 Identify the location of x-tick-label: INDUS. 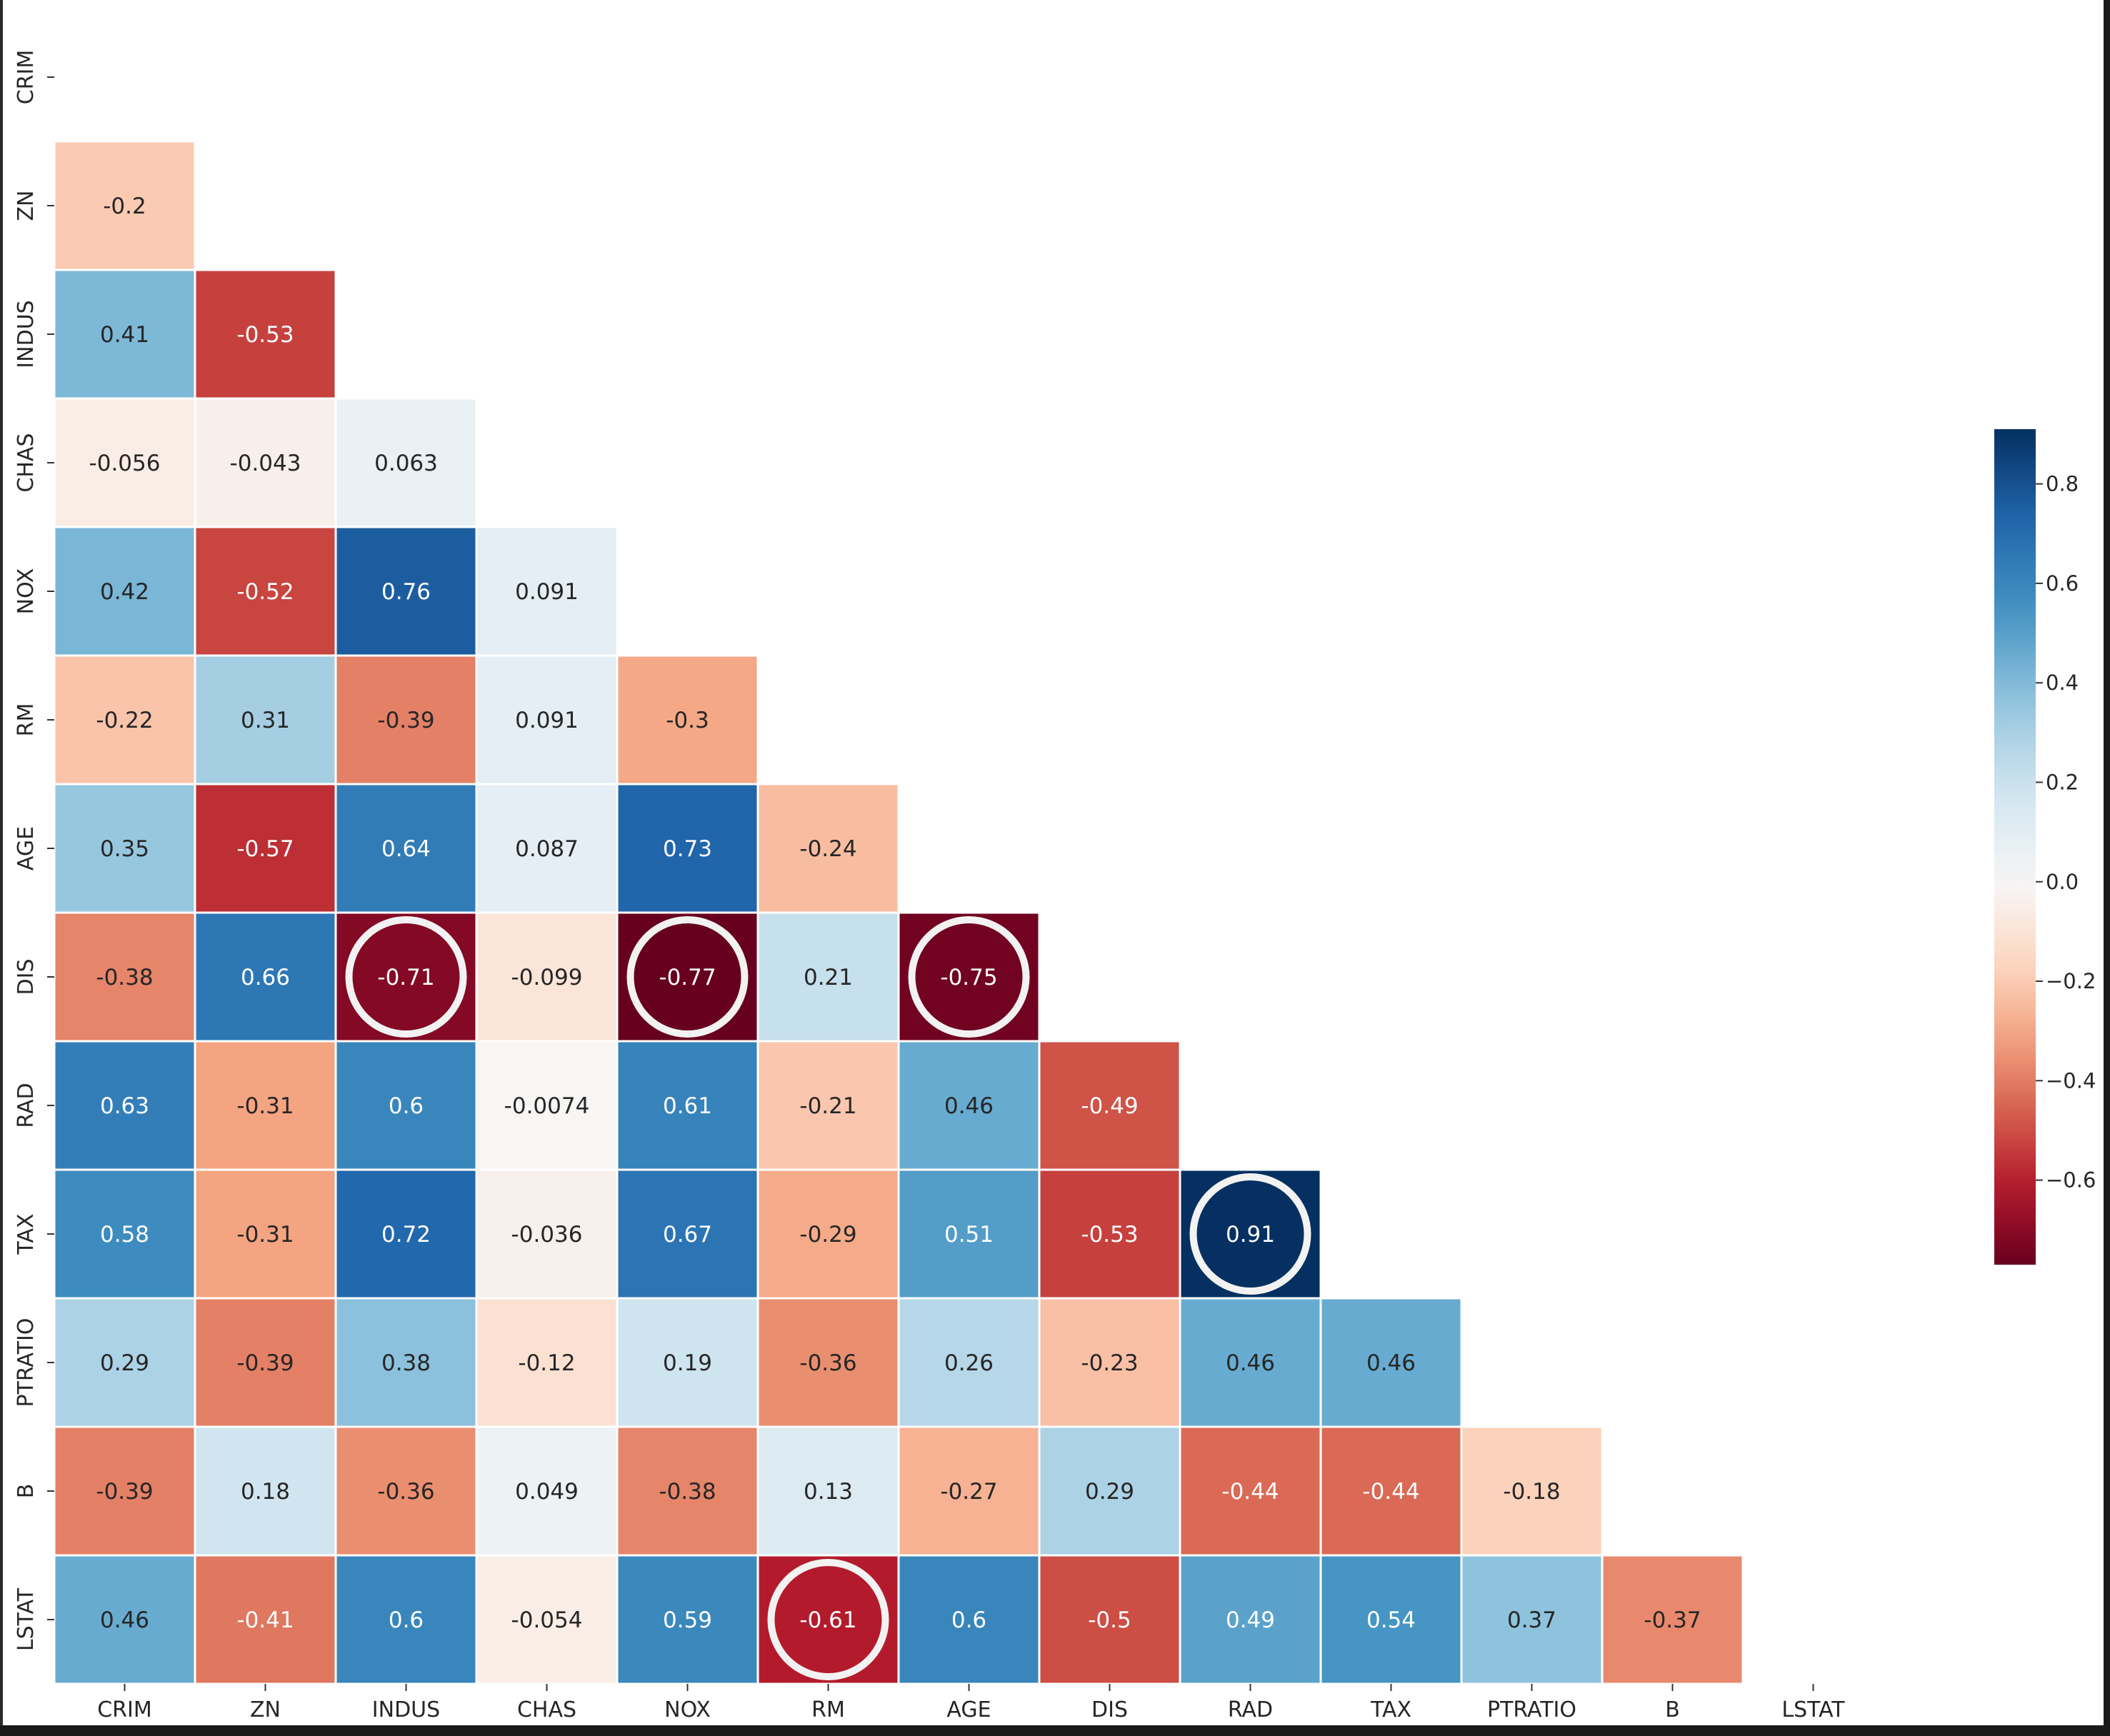
(406, 1709).